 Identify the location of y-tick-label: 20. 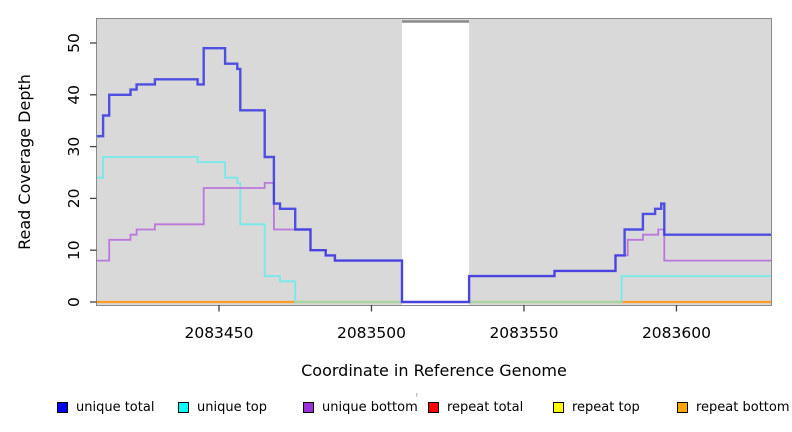
(74, 199).